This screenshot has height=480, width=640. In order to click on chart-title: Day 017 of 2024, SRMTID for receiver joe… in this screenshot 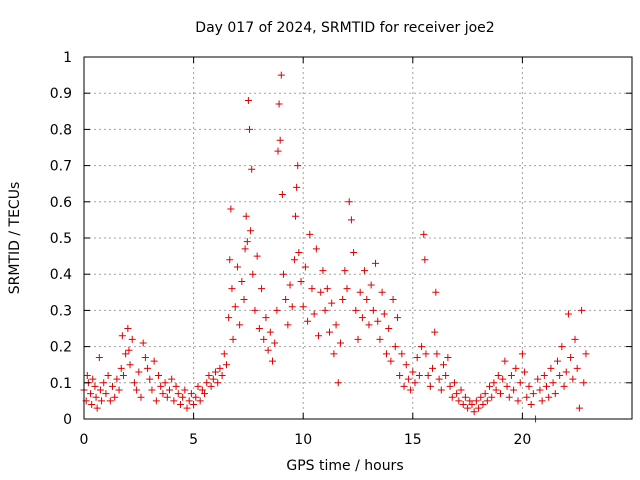, I will do `click(344, 28)`.